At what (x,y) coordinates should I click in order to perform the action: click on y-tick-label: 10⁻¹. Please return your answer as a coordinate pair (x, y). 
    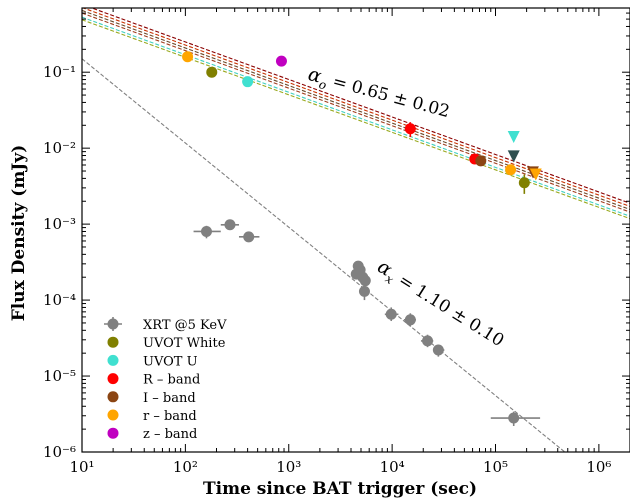
    Looking at the image, I should click on (59, 72).